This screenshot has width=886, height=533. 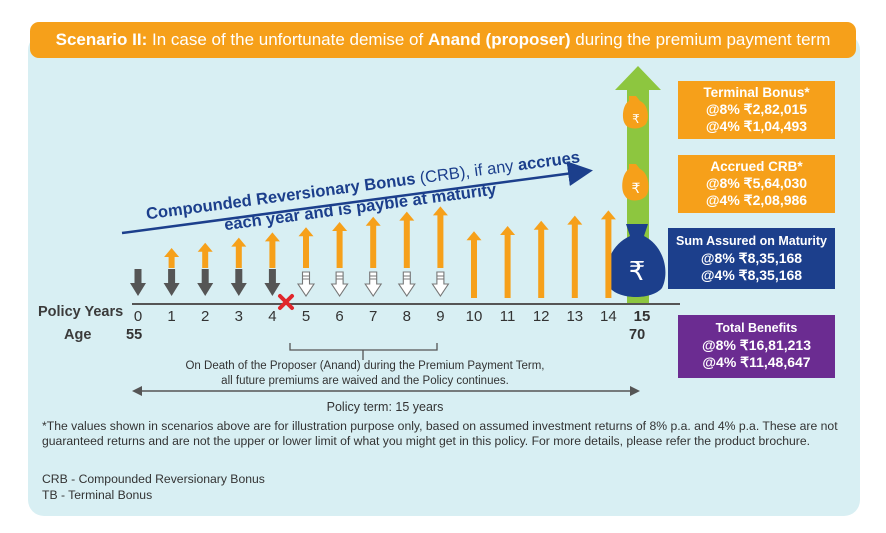 I want to click on total-benefits-8: @8% ₹16,81,213, so click(x=756, y=345).